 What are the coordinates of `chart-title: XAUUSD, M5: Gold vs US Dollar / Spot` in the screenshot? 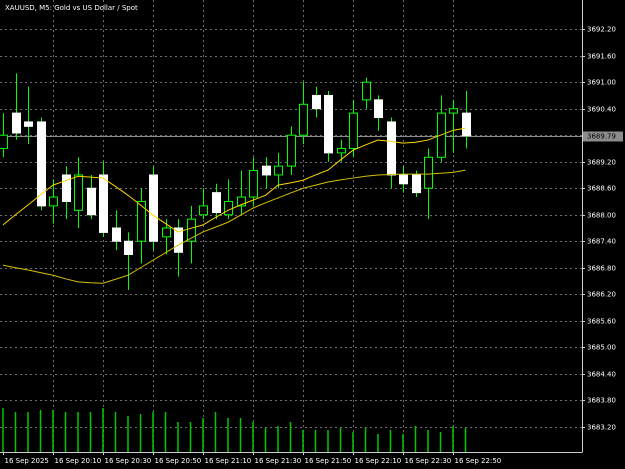 It's located at (71, 8).